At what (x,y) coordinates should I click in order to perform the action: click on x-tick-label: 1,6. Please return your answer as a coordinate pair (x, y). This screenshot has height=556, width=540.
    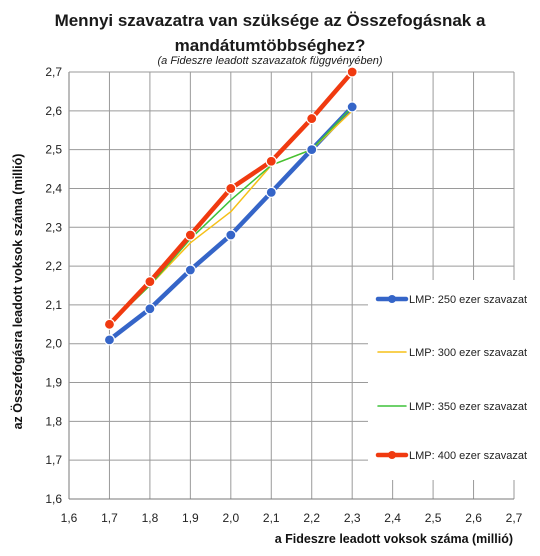
    Looking at the image, I should click on (69, 518).